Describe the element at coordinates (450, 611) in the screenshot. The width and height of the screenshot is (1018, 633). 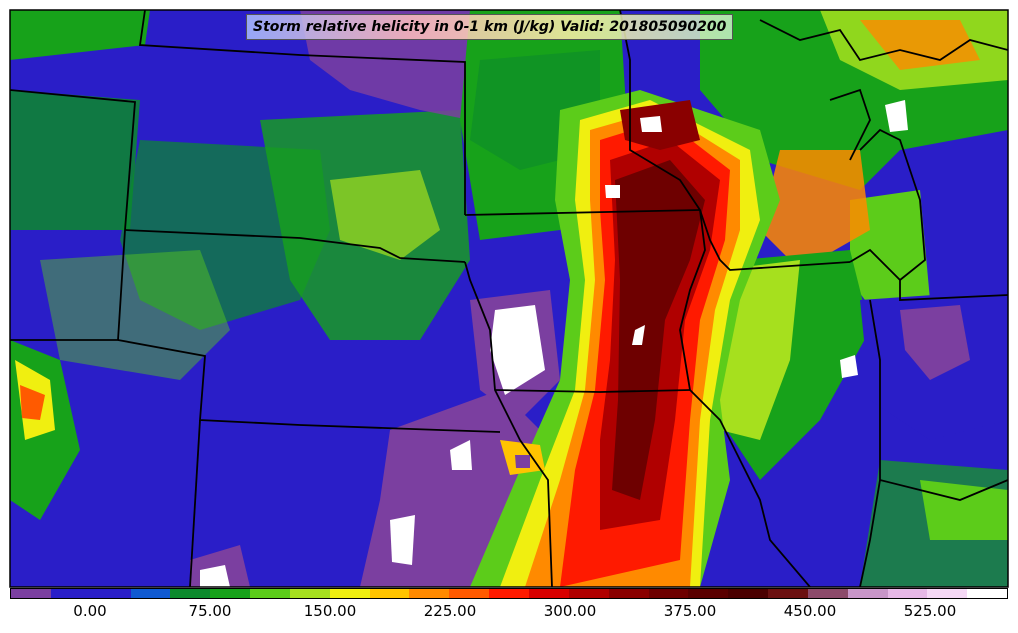
I see `colorbar-tick-label: 225.00` at that location.